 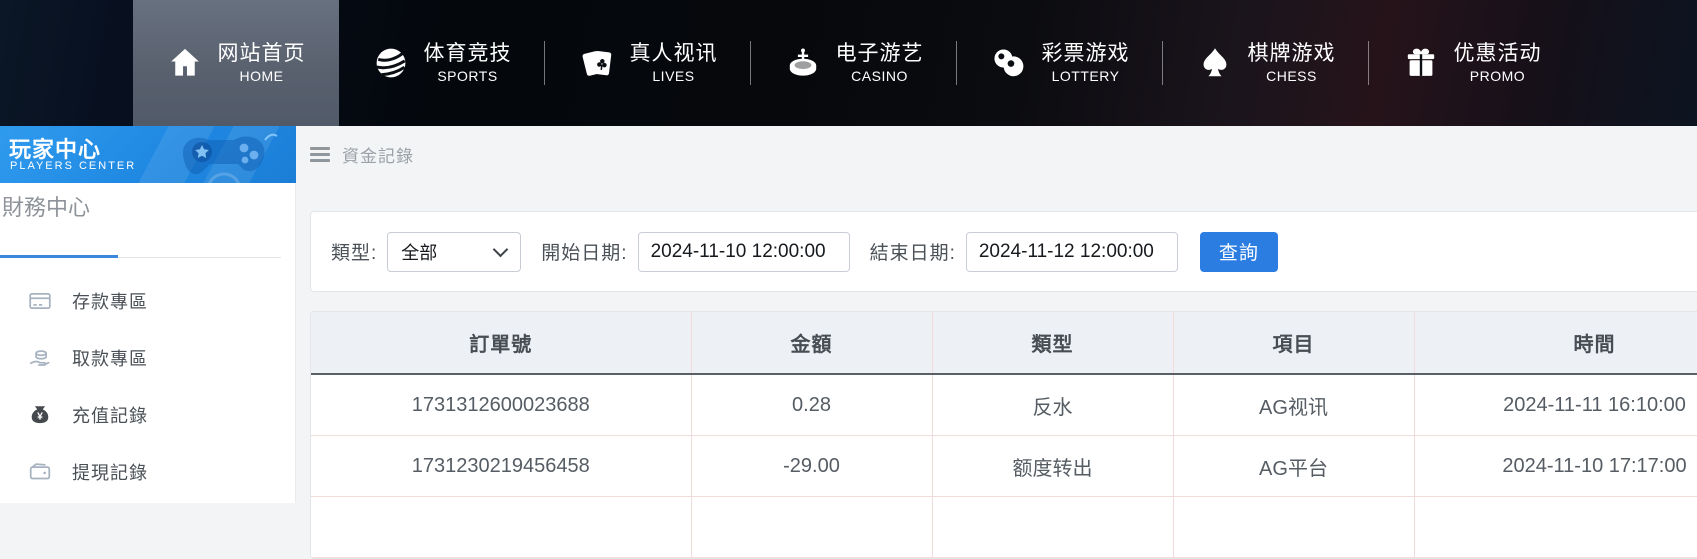 What do you see at coordinates (673, 76) in the screenshot?
I see `nav-label-en: LIVES` at bounding box center [673, 76].